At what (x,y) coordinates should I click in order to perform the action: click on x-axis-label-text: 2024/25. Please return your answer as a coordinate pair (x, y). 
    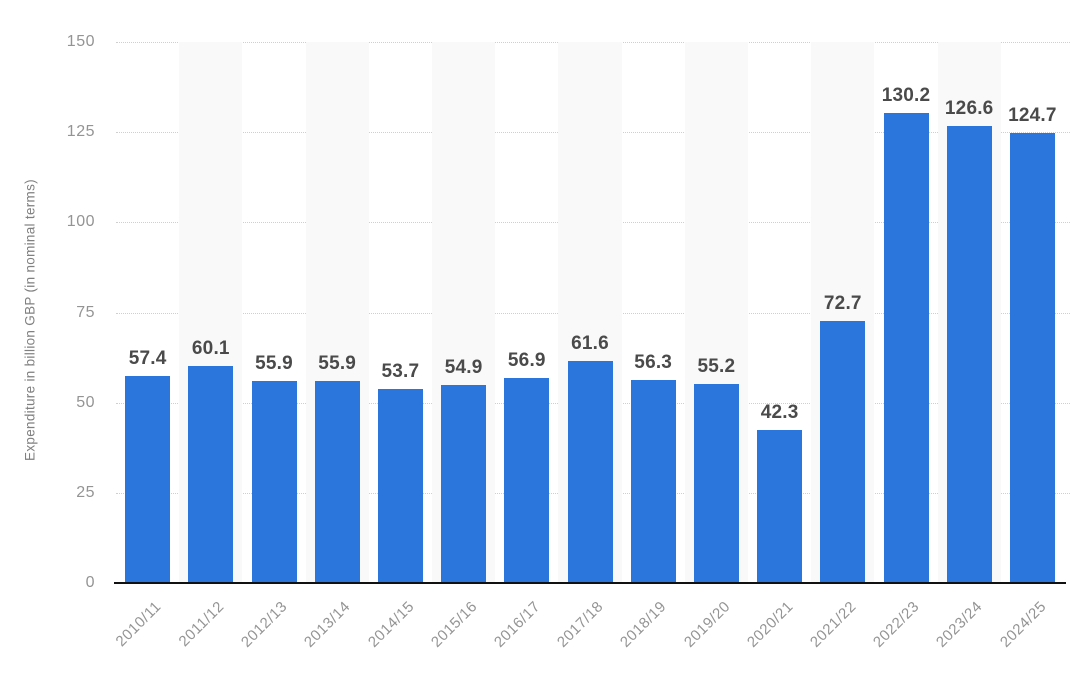
    Looking at the image, I should click on (1023, 624).